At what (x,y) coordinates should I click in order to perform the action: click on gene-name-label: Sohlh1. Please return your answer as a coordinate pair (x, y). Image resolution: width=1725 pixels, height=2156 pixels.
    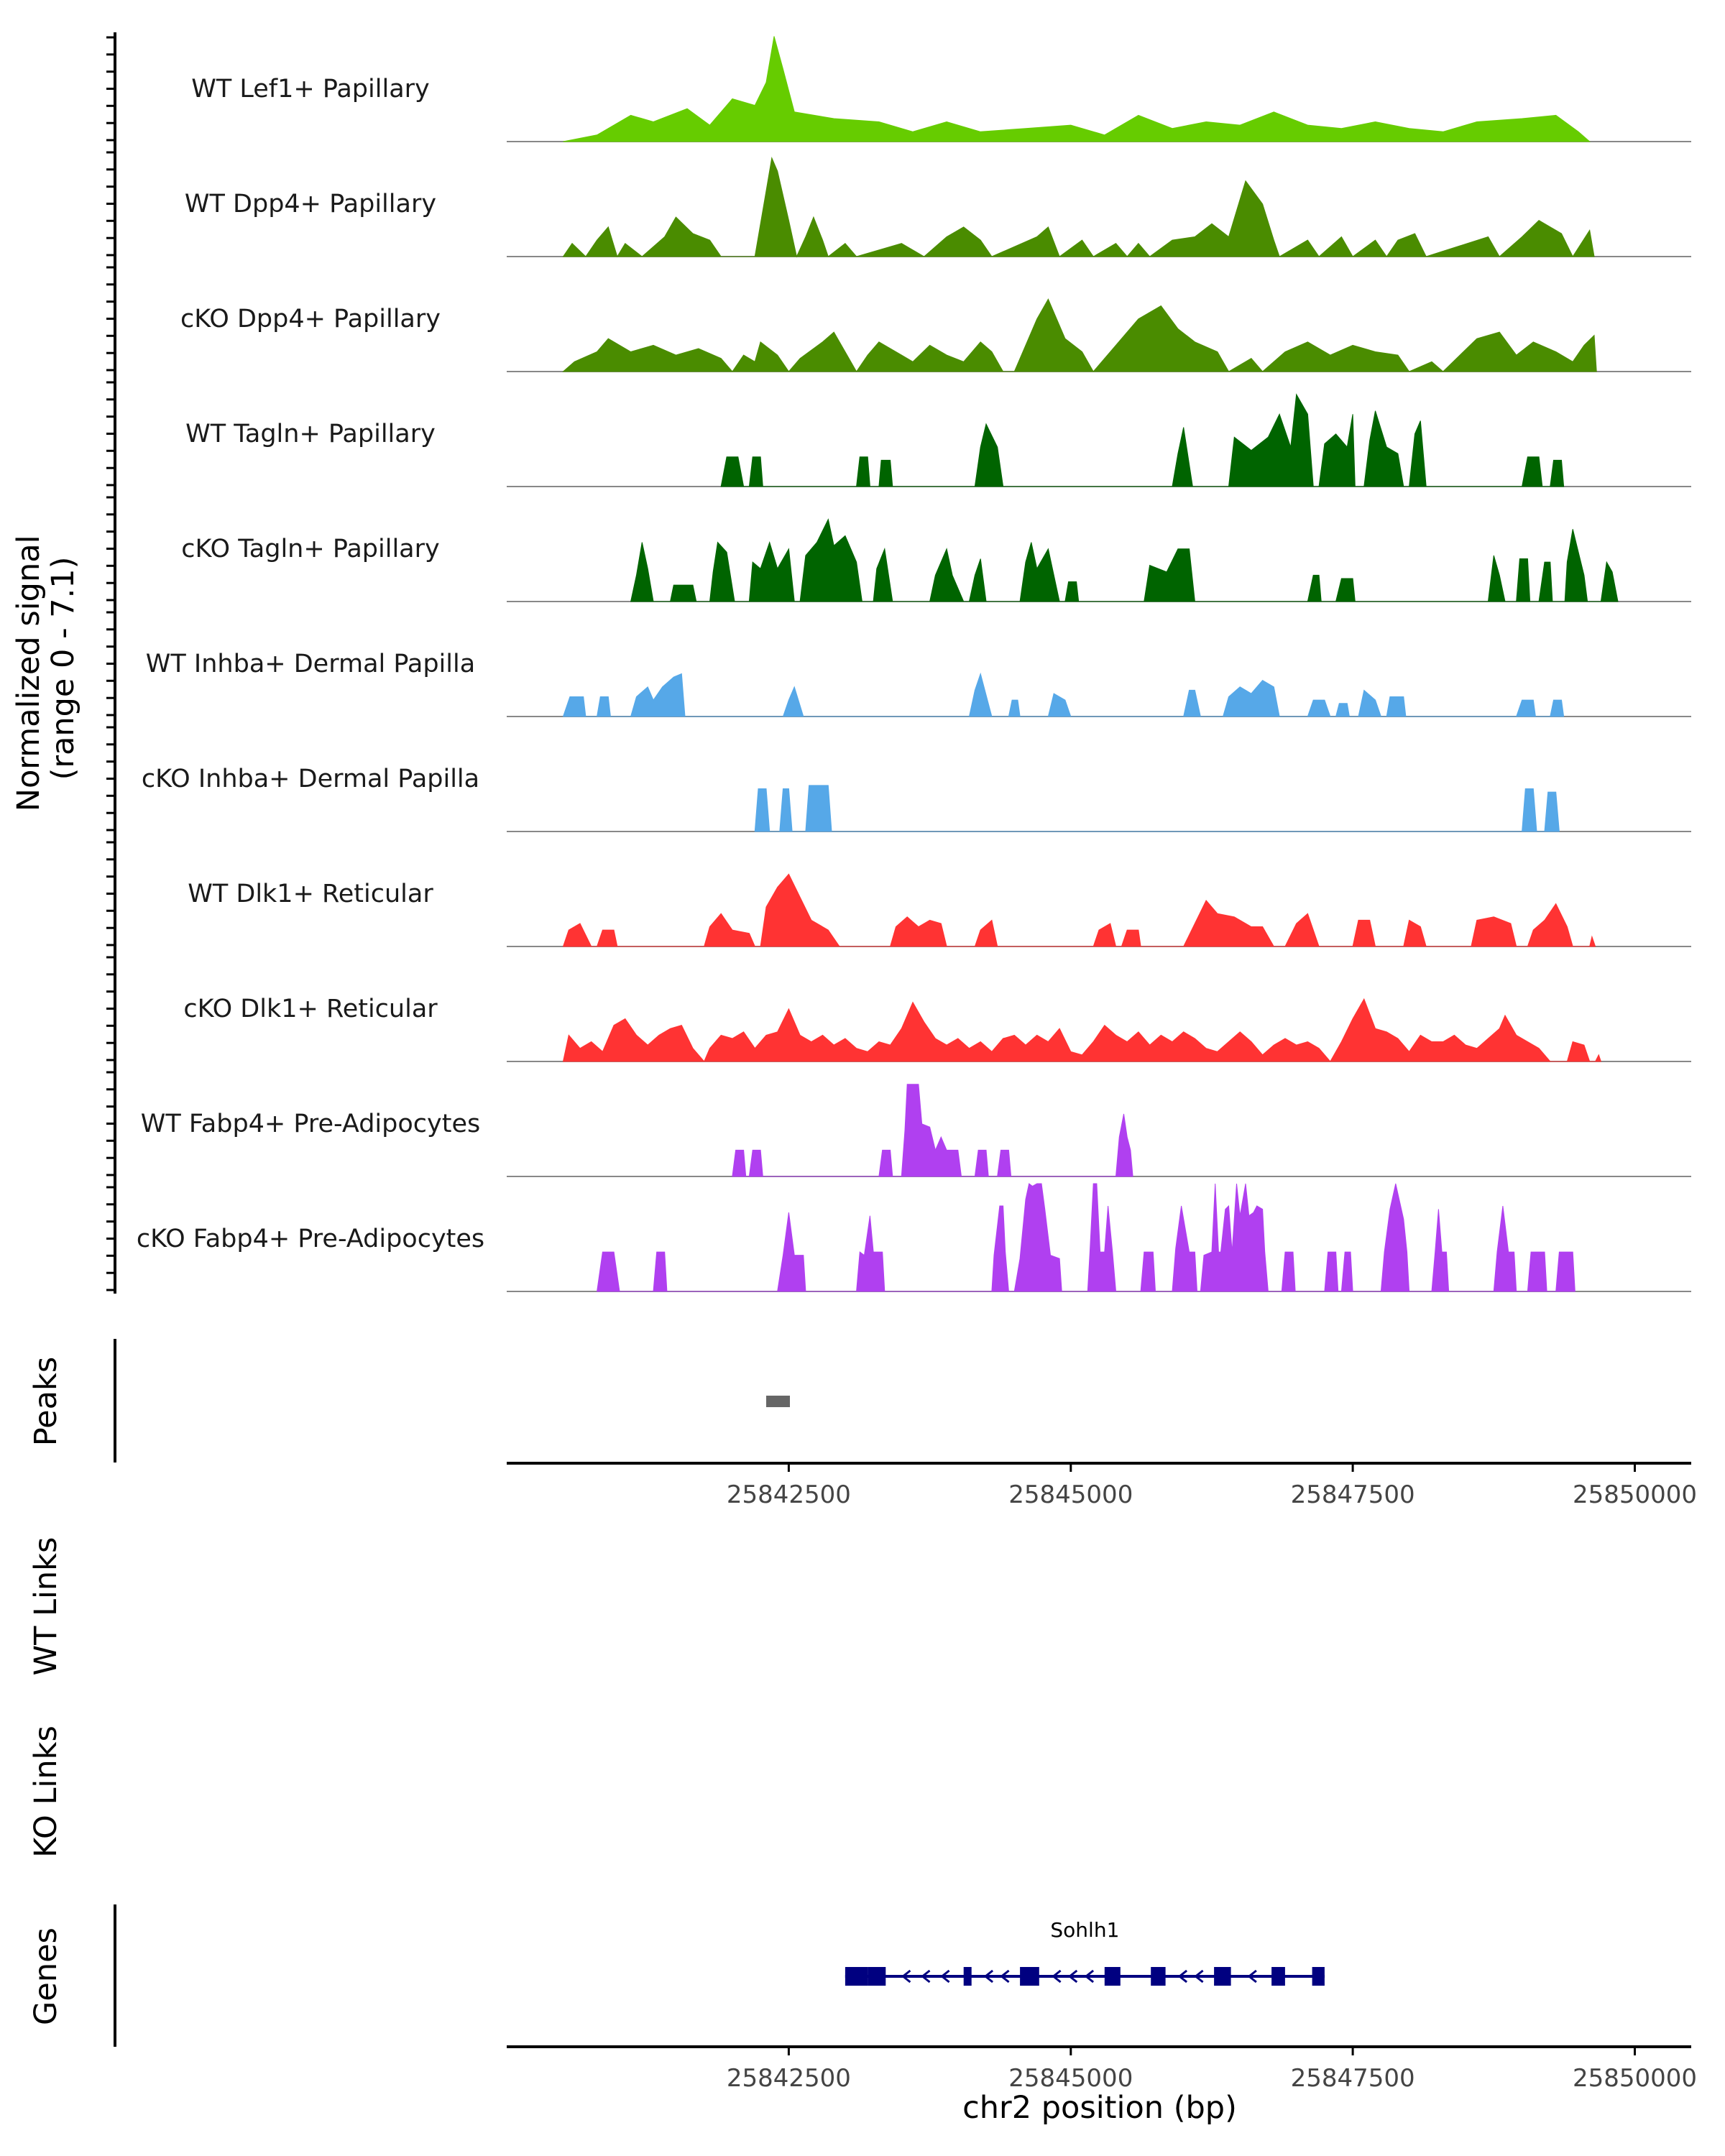
    Looking at the image, I should click on (1084, 1930).